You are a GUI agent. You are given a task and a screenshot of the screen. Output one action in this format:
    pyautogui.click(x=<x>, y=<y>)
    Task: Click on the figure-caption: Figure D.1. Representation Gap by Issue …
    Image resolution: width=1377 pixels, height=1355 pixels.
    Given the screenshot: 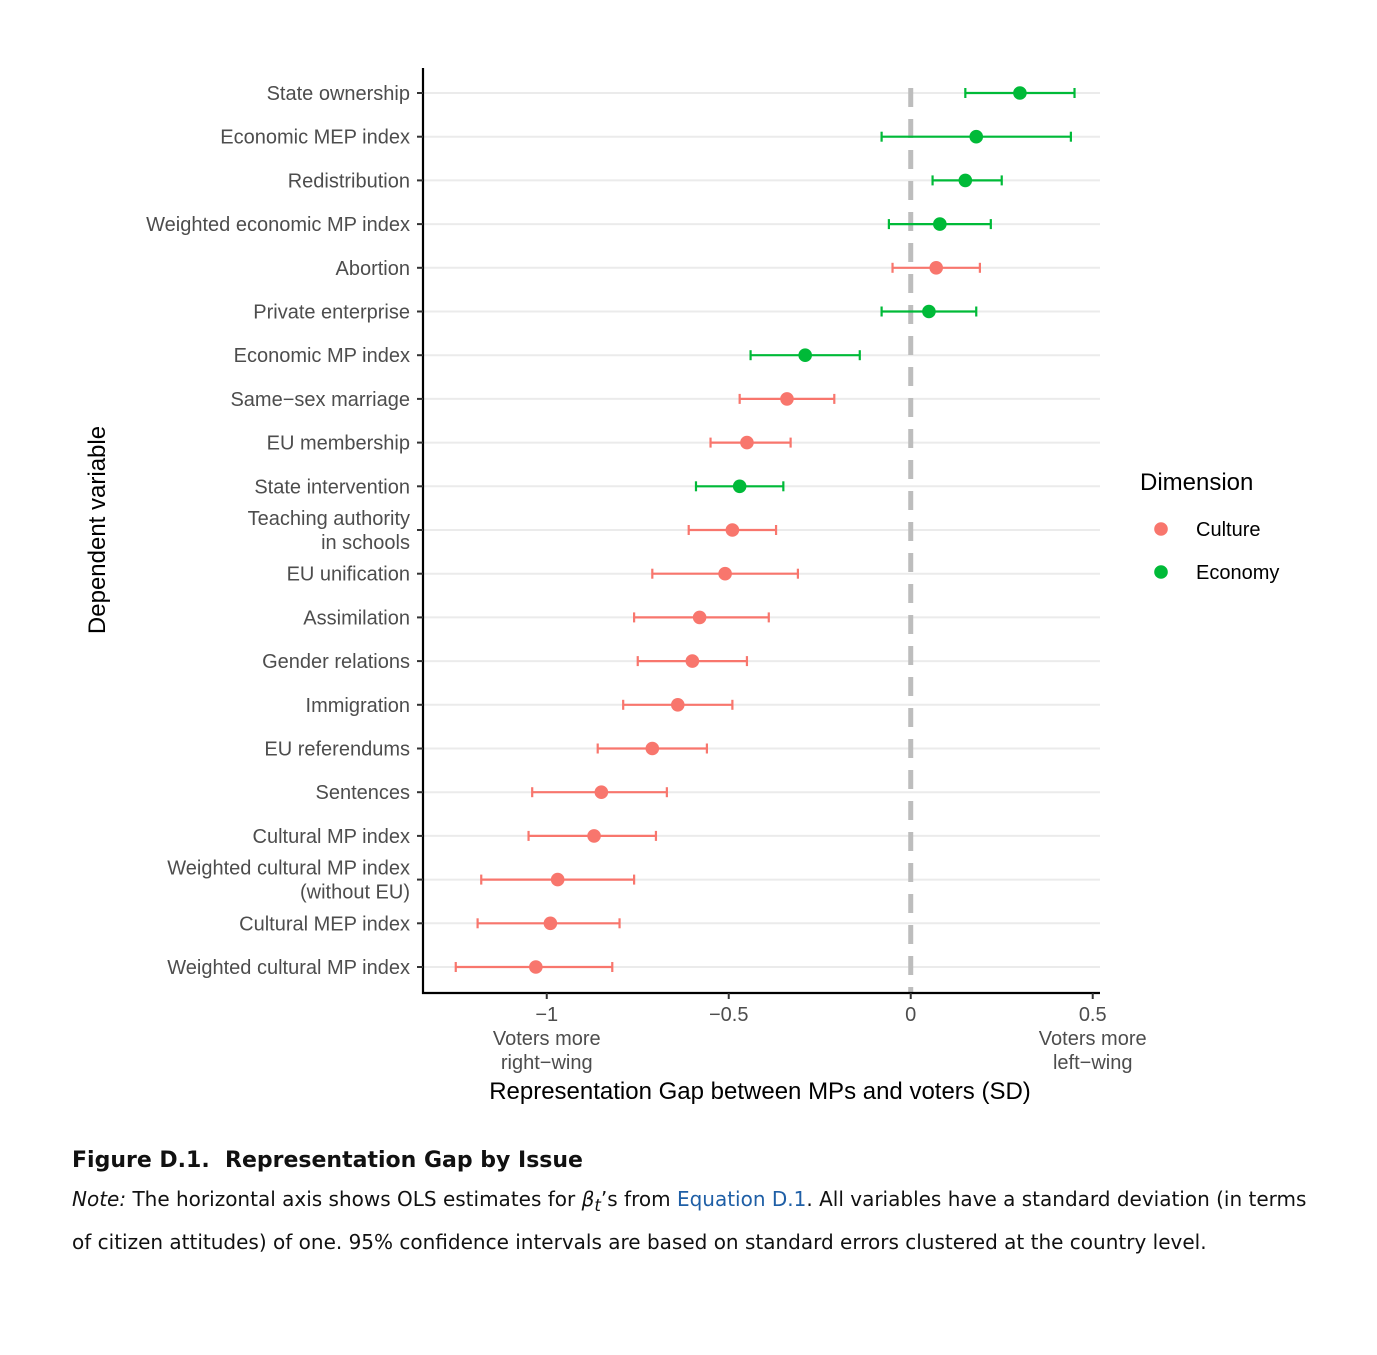 What is the action you would take?
    pyautogui.click(x=697, y=1204)
    